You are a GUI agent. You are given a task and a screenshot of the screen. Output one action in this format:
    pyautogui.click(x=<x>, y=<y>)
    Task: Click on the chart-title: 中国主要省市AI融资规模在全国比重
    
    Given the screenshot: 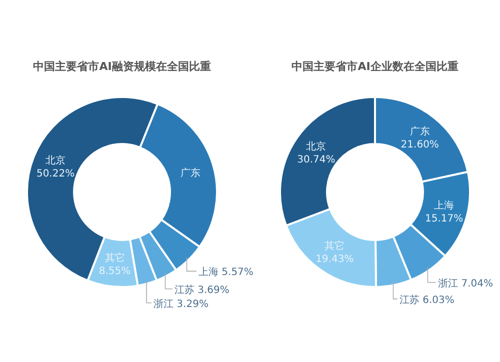 What is the action you would take?
    pyautogui.click(x=122, y=66)
    